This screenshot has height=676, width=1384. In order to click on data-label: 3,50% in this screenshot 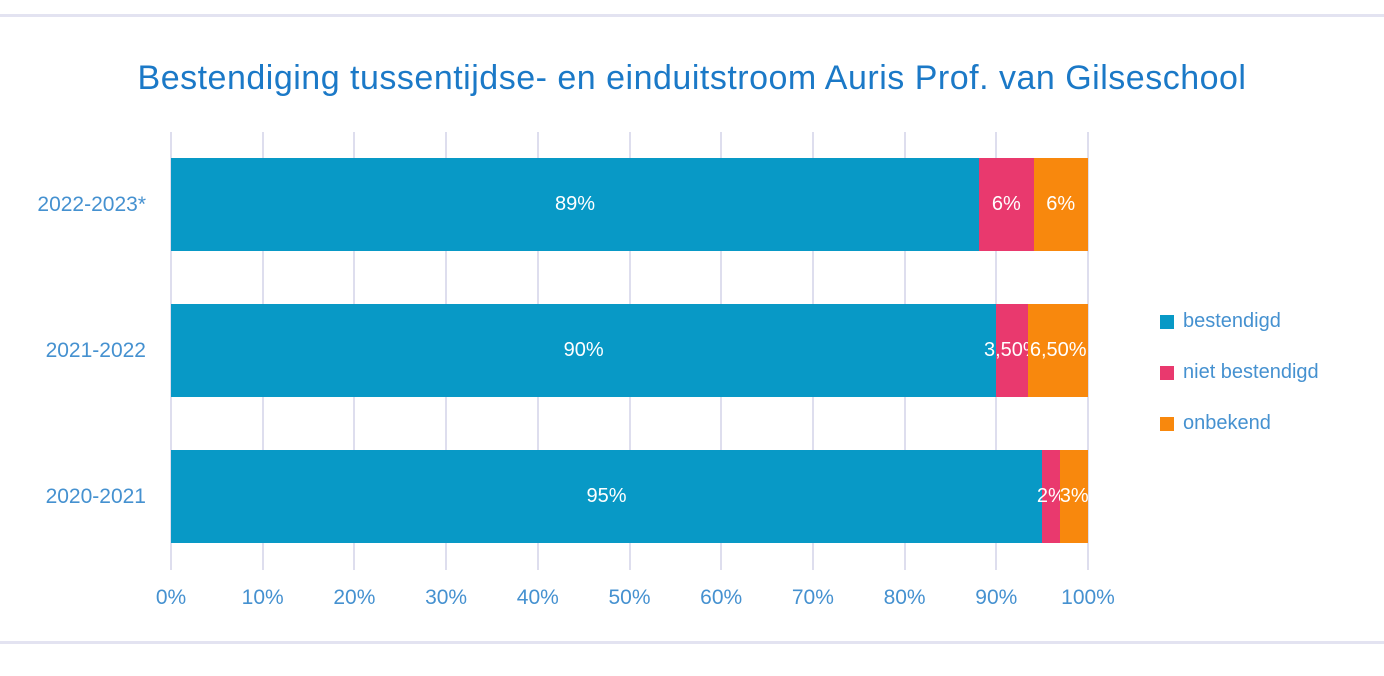, I will do `click(1012, 350)`.